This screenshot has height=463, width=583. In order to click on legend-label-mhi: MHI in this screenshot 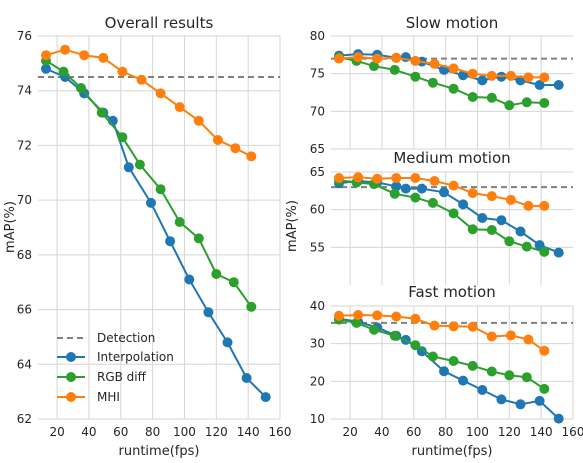, I will do `click(108, 397)`.